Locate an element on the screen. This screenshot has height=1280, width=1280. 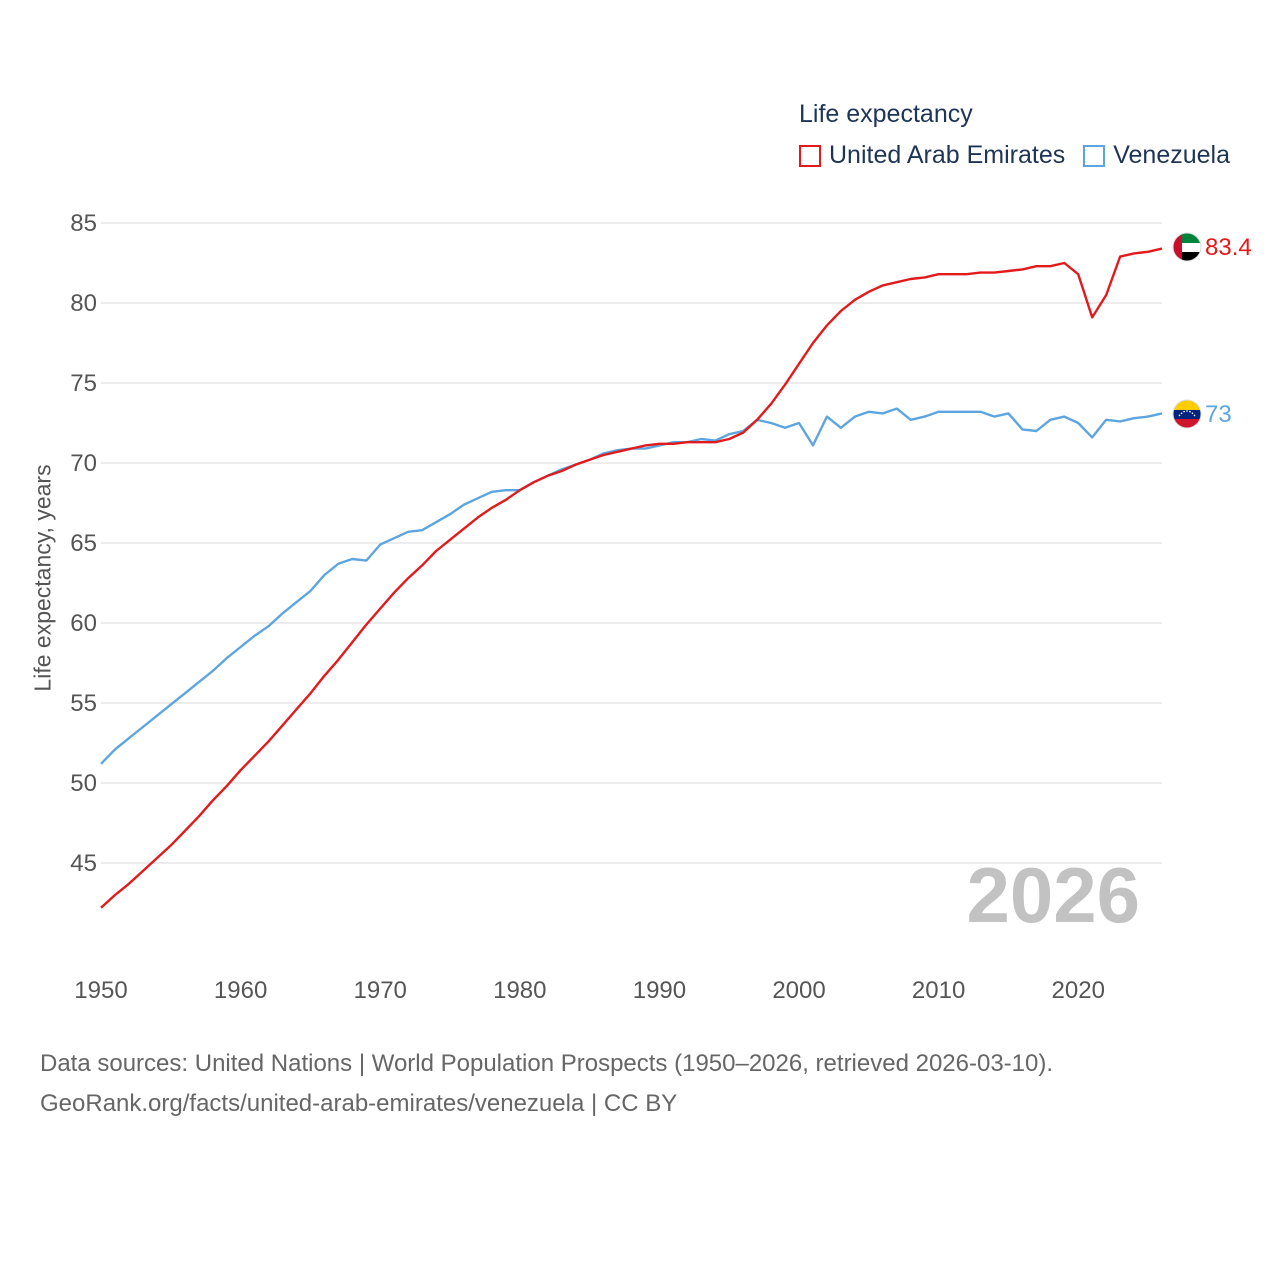
y-tick-label-55: 55 is located at coordinates (83, 703).